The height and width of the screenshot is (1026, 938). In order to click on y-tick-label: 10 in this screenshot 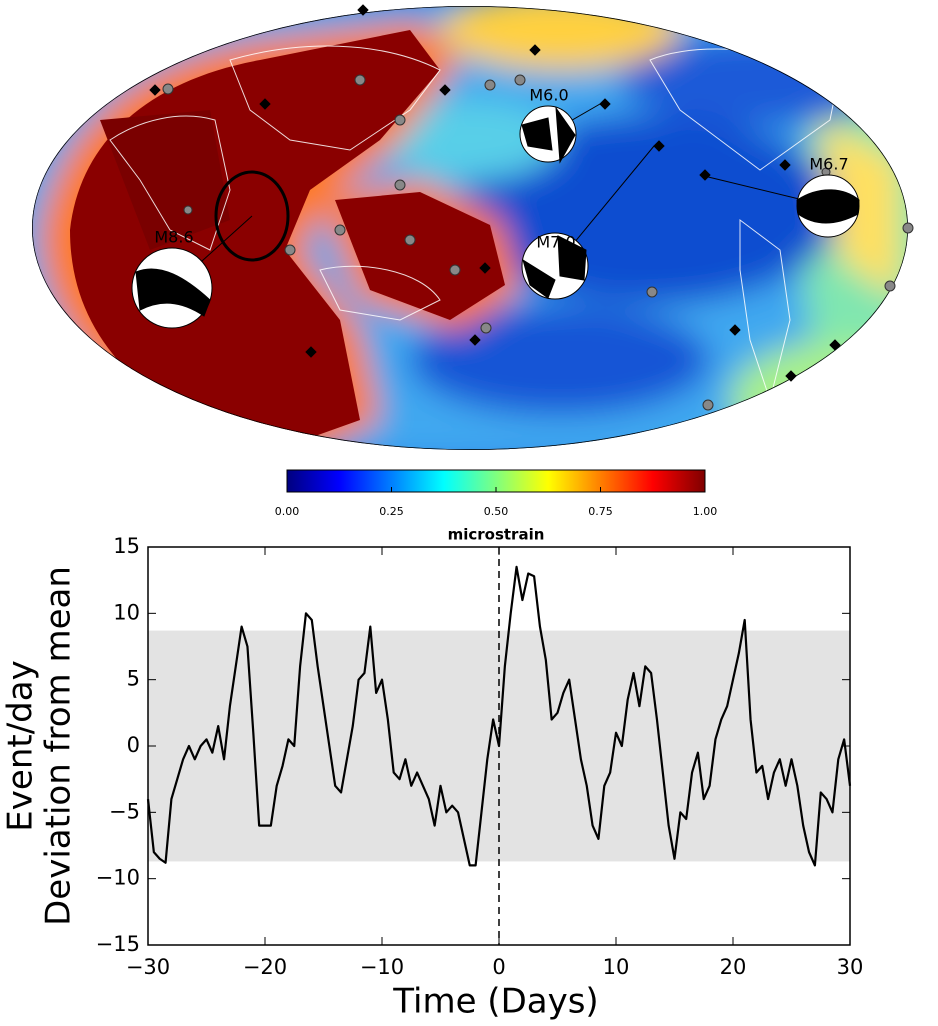, I will do `click(126, 612)`.